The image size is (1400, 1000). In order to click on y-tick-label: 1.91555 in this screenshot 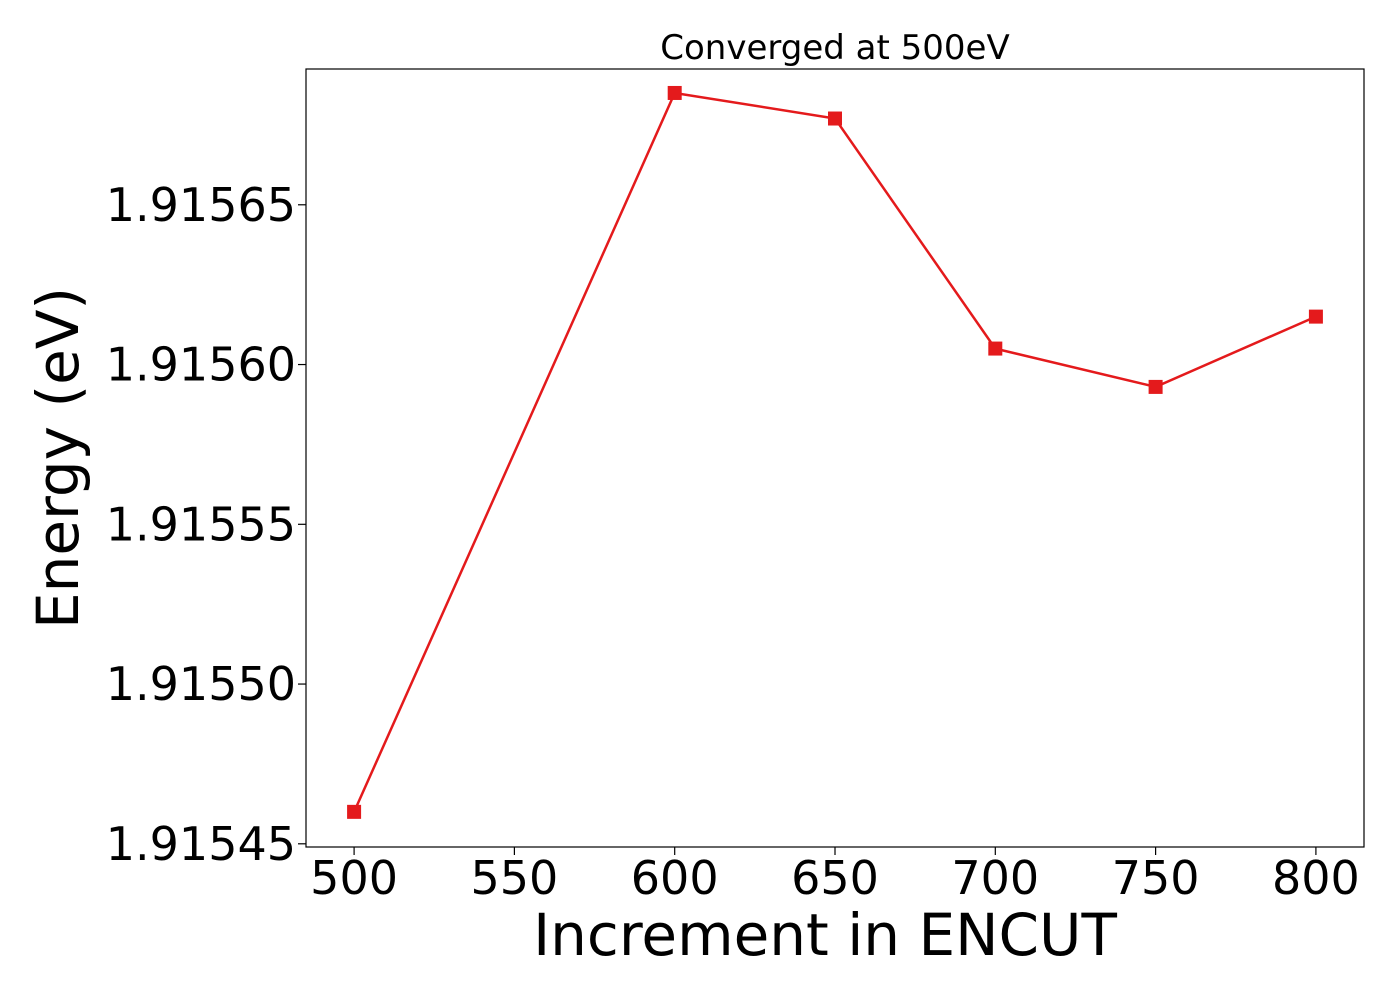, I will do `click(201, 524)`.